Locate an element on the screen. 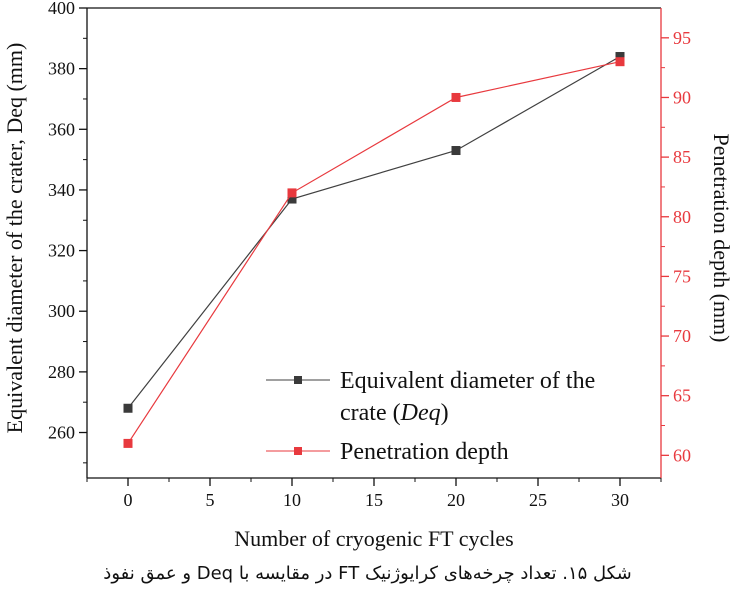  legend-marker-deq is located at coordinates (298, 380).